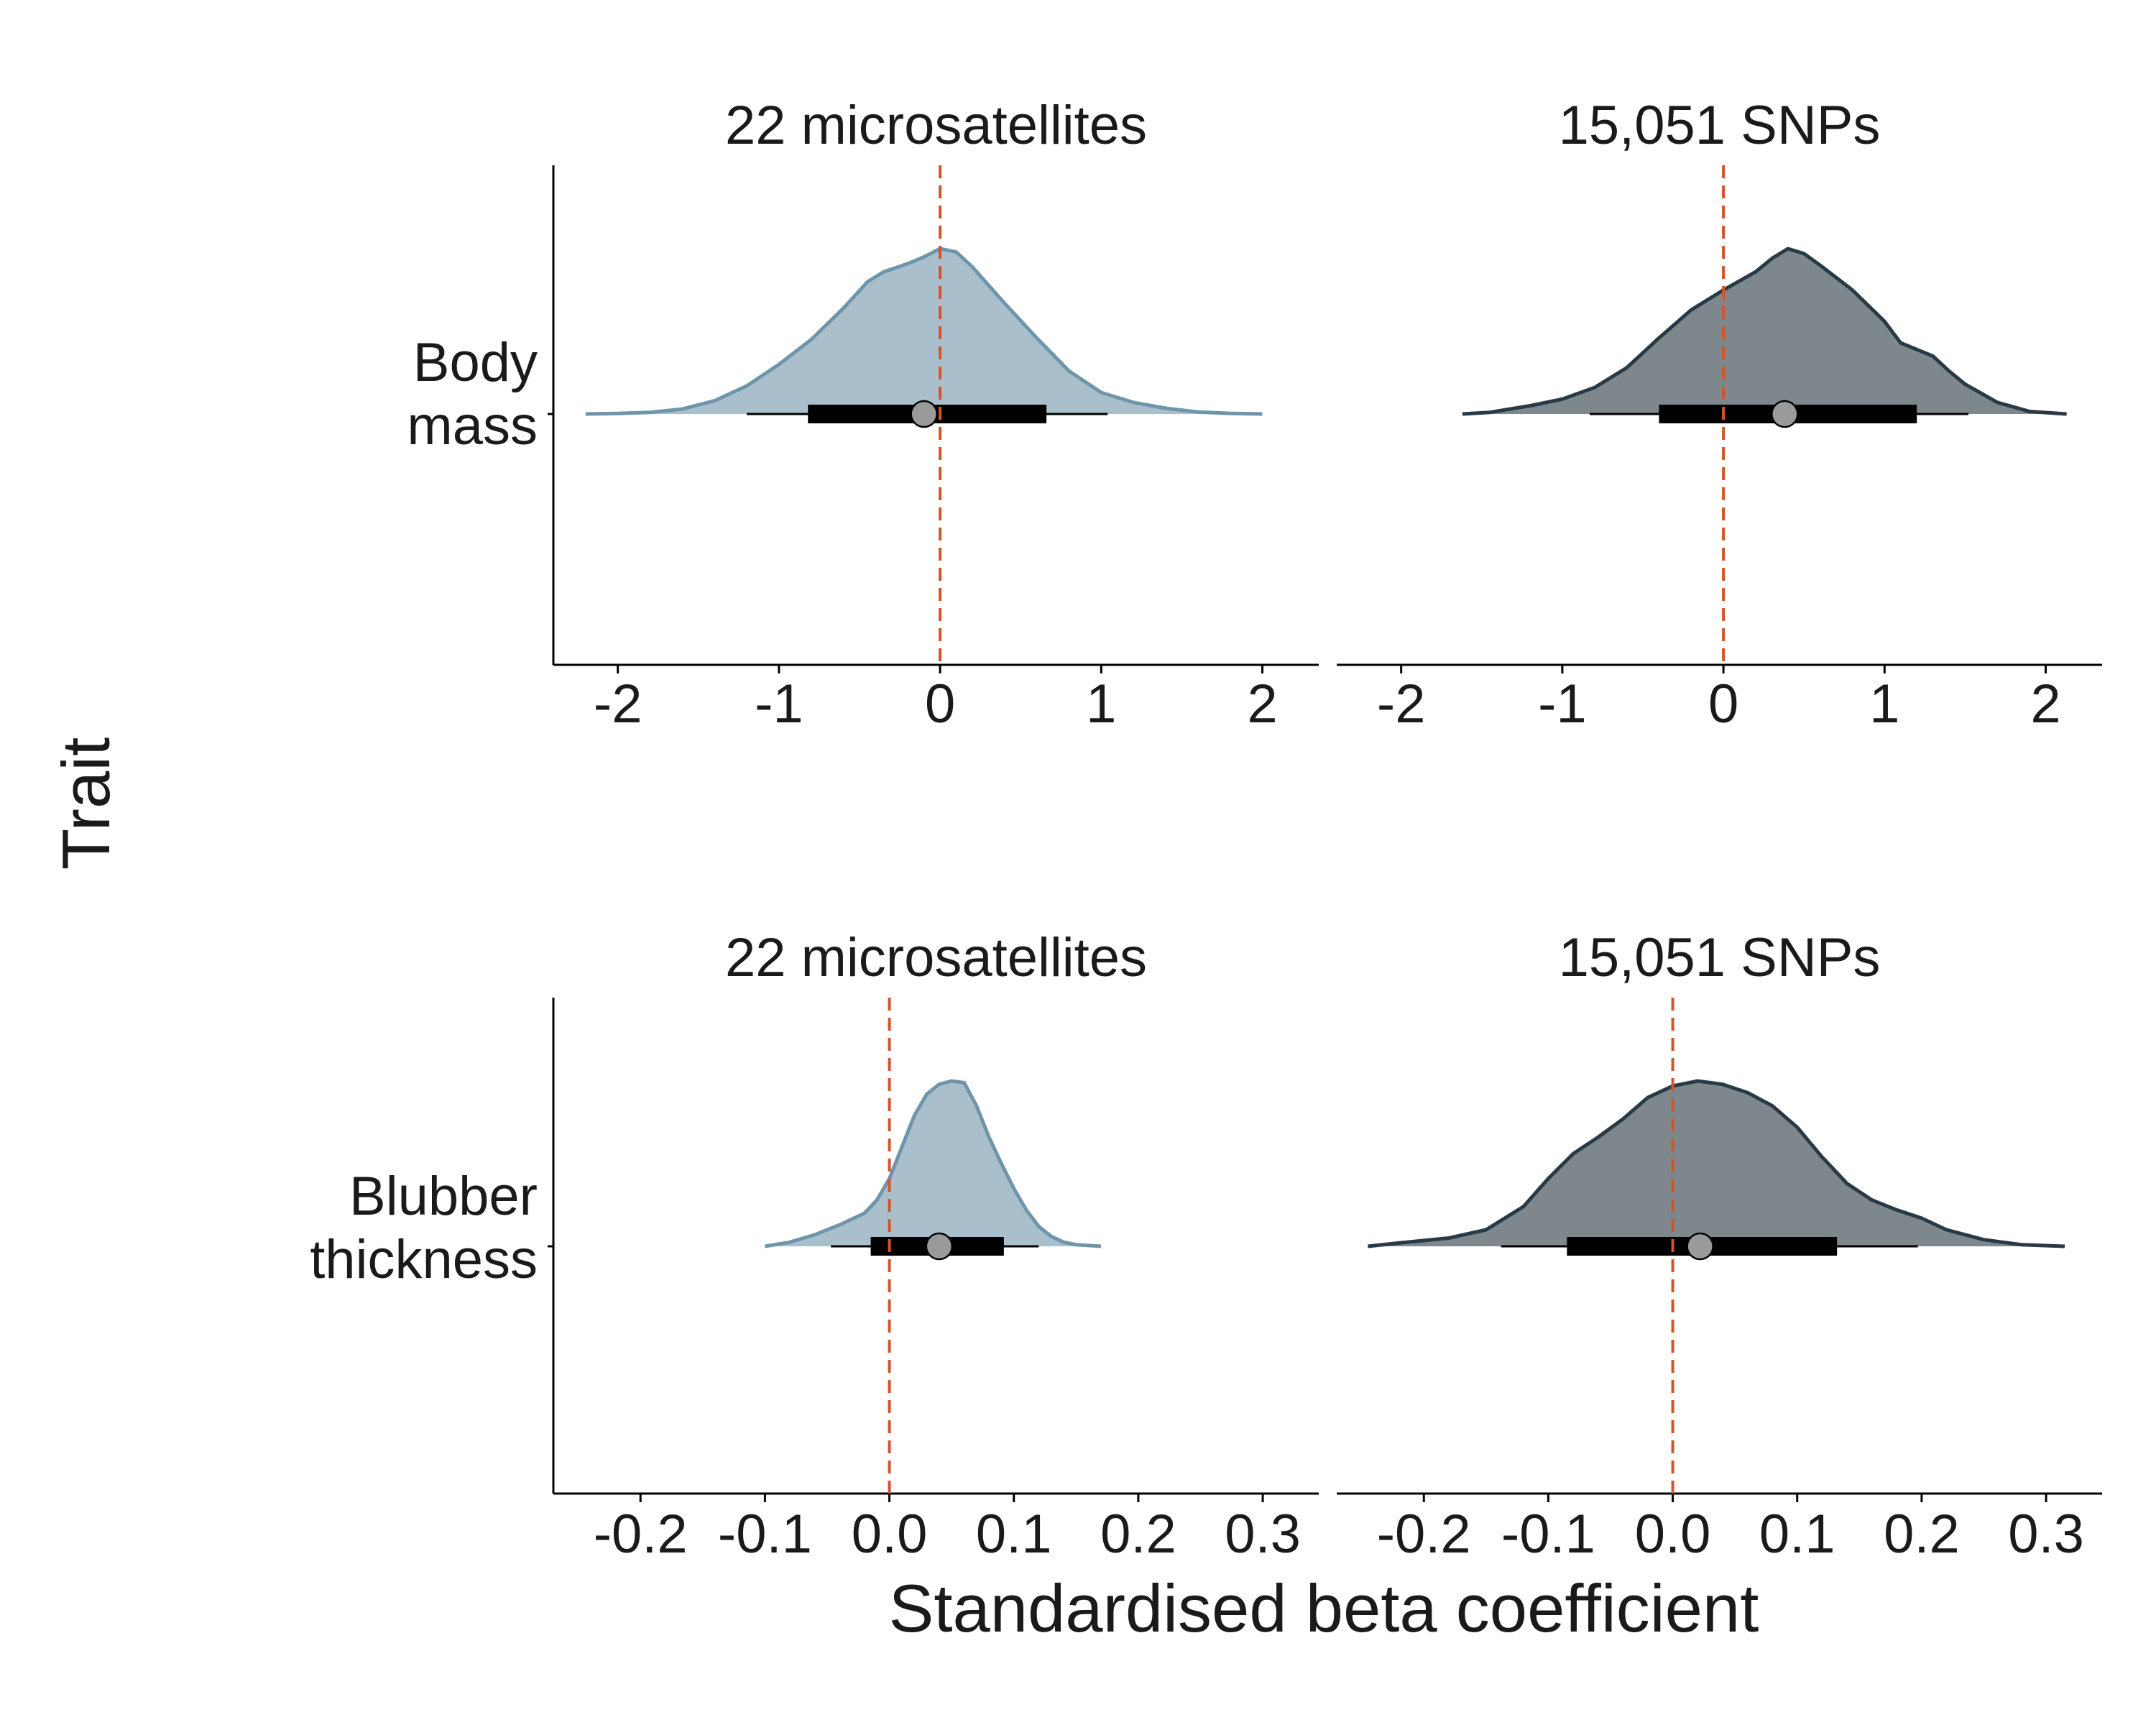 This screenshot has height=1725, width=2156. What do you see at coordinates (1324, 1608) in the screenshot?
I see `x-axis-title: Standardised beta coefficient` at bounding box center [1324, 1608].